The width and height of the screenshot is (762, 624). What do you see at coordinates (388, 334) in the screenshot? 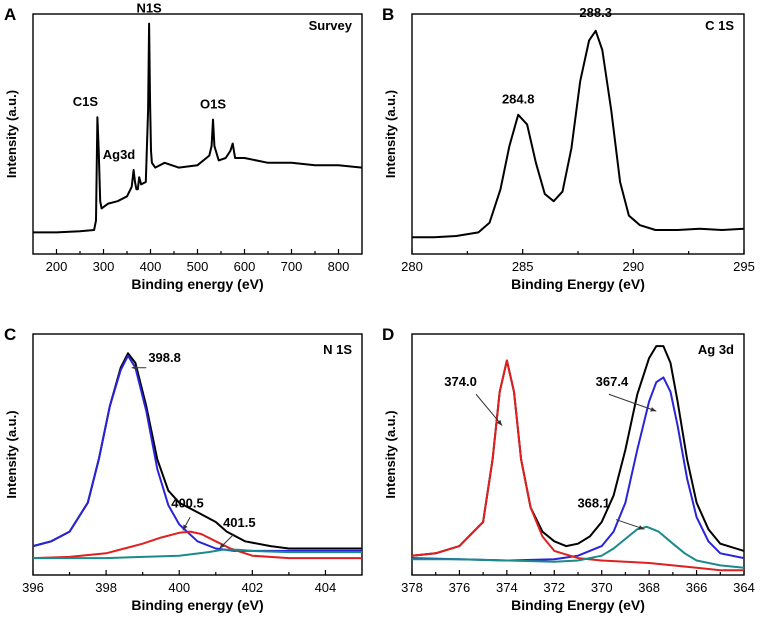
I see `panel-letter: D` at bounding box center [388, 334].